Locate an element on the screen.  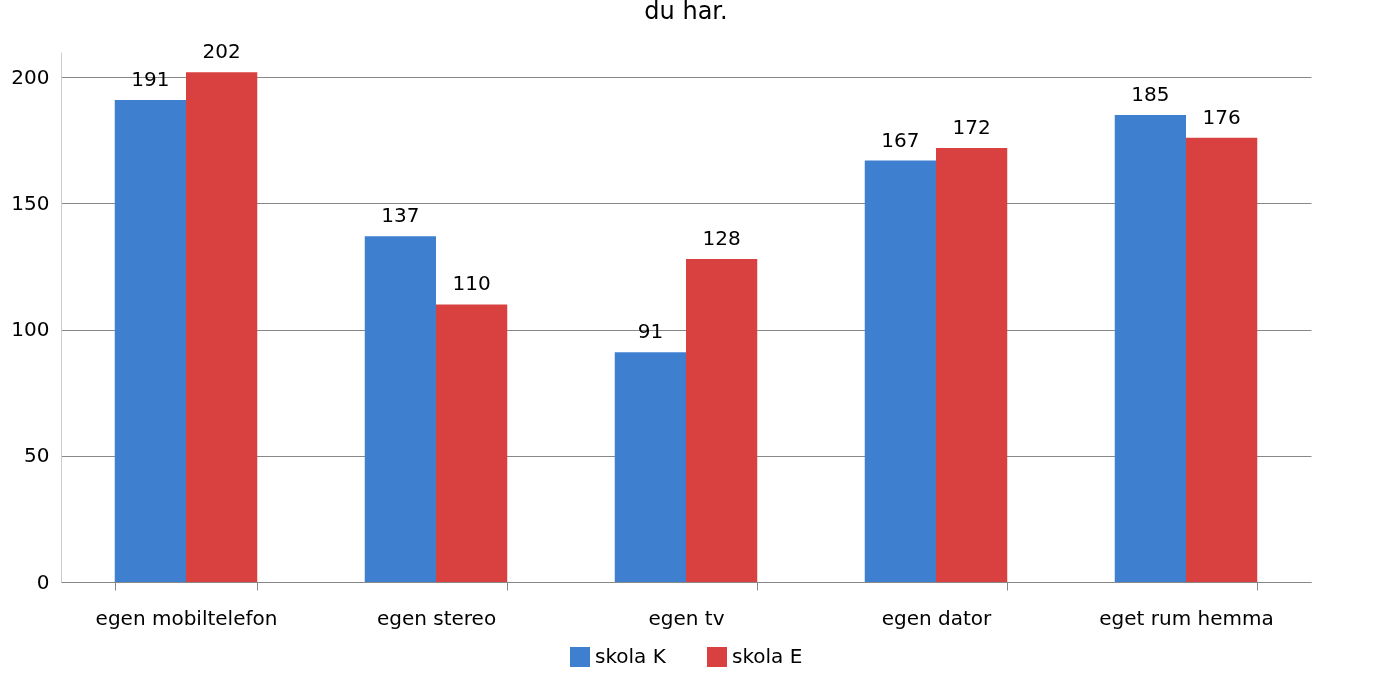
x-tick-label: egen mobiltelefon is located at coordinates (186, 617).